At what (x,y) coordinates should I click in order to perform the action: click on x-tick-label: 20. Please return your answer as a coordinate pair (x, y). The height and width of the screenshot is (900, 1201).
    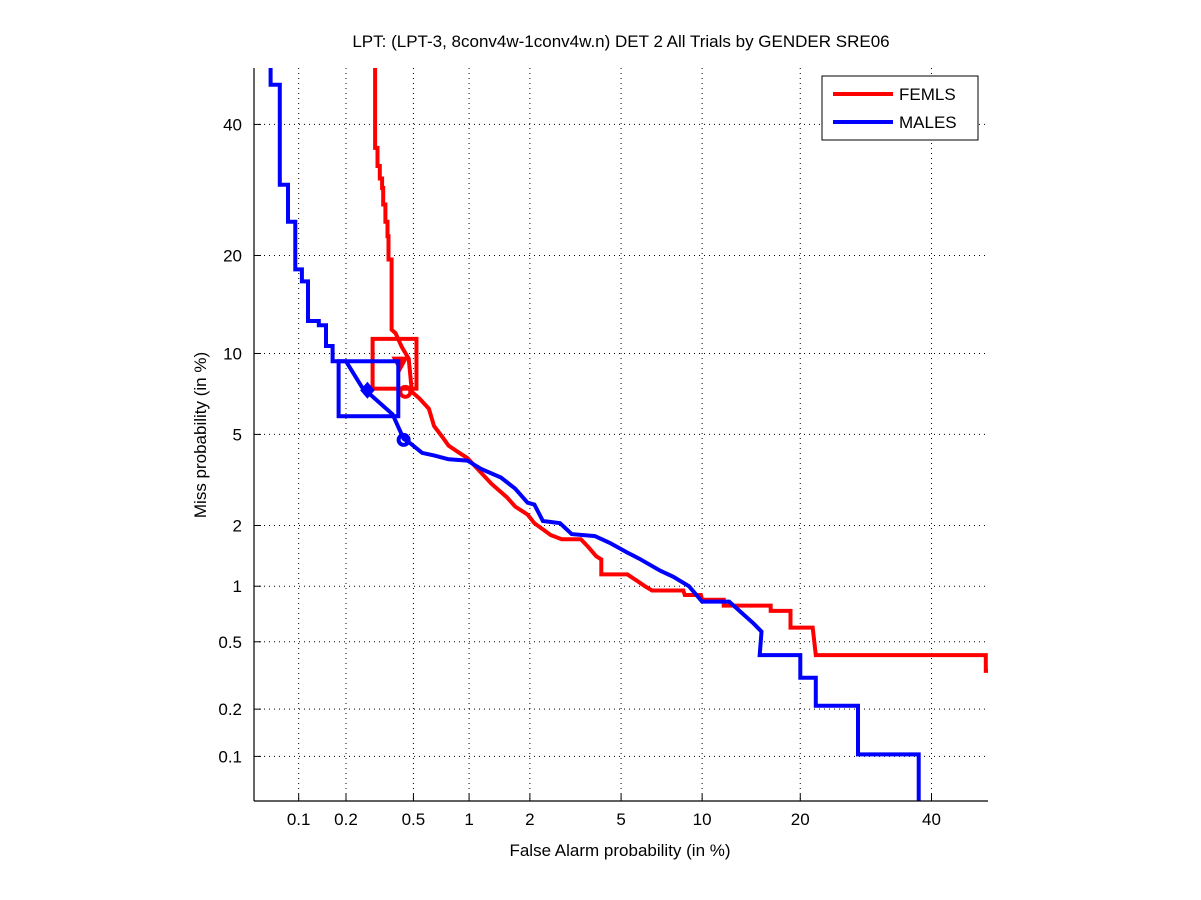
    Looking at the image, I should click on (800, 819).